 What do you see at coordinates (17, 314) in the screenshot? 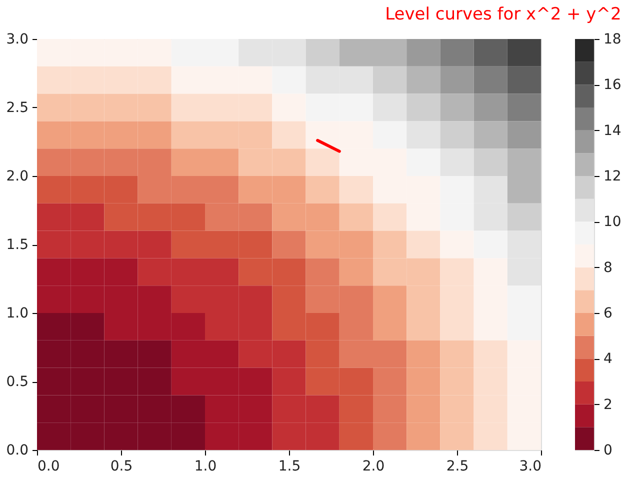
I see `y-tick-label: 1.0` at bounding box center [17, 314].